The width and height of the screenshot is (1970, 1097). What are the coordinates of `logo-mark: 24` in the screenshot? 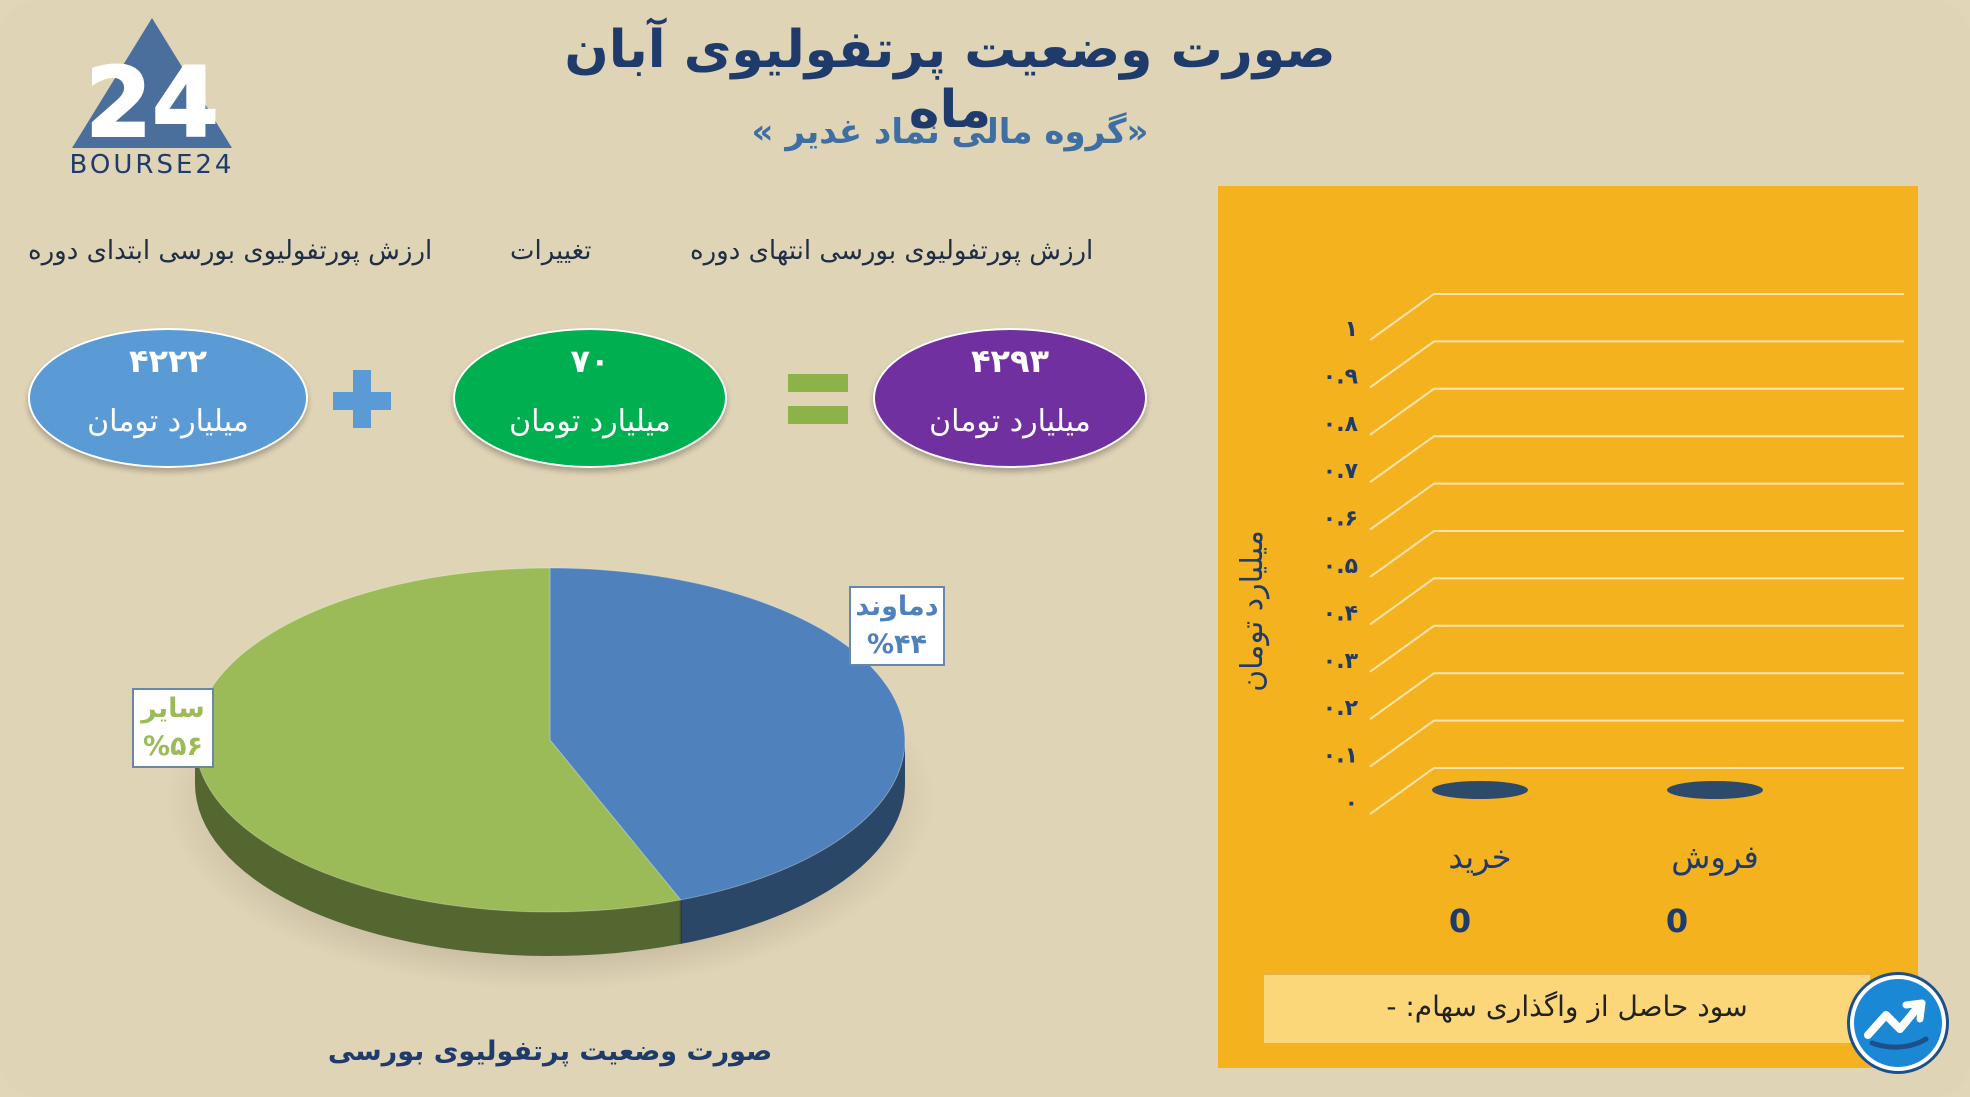 It's located at (152, 103).